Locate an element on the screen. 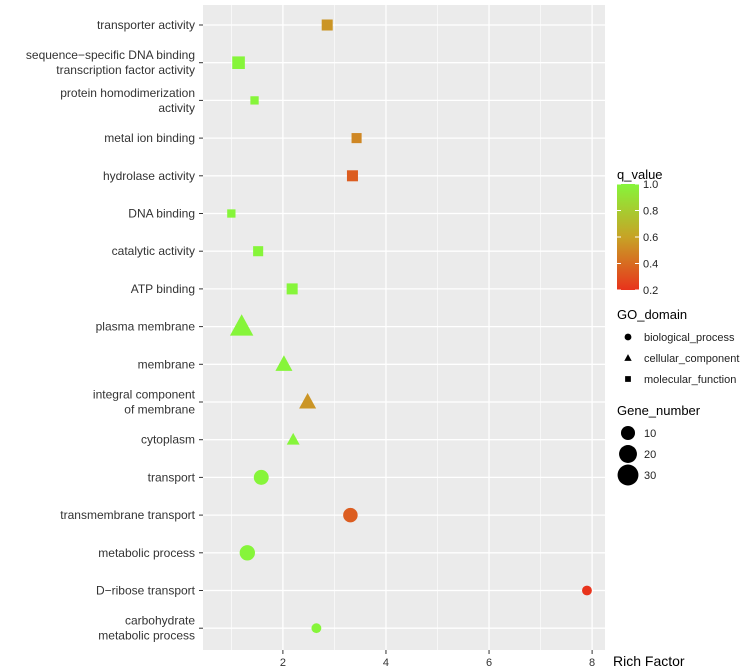 The height and width of the screenshot is (669, 743). point-transmembrane-transport is located at coordinates (350, 515).